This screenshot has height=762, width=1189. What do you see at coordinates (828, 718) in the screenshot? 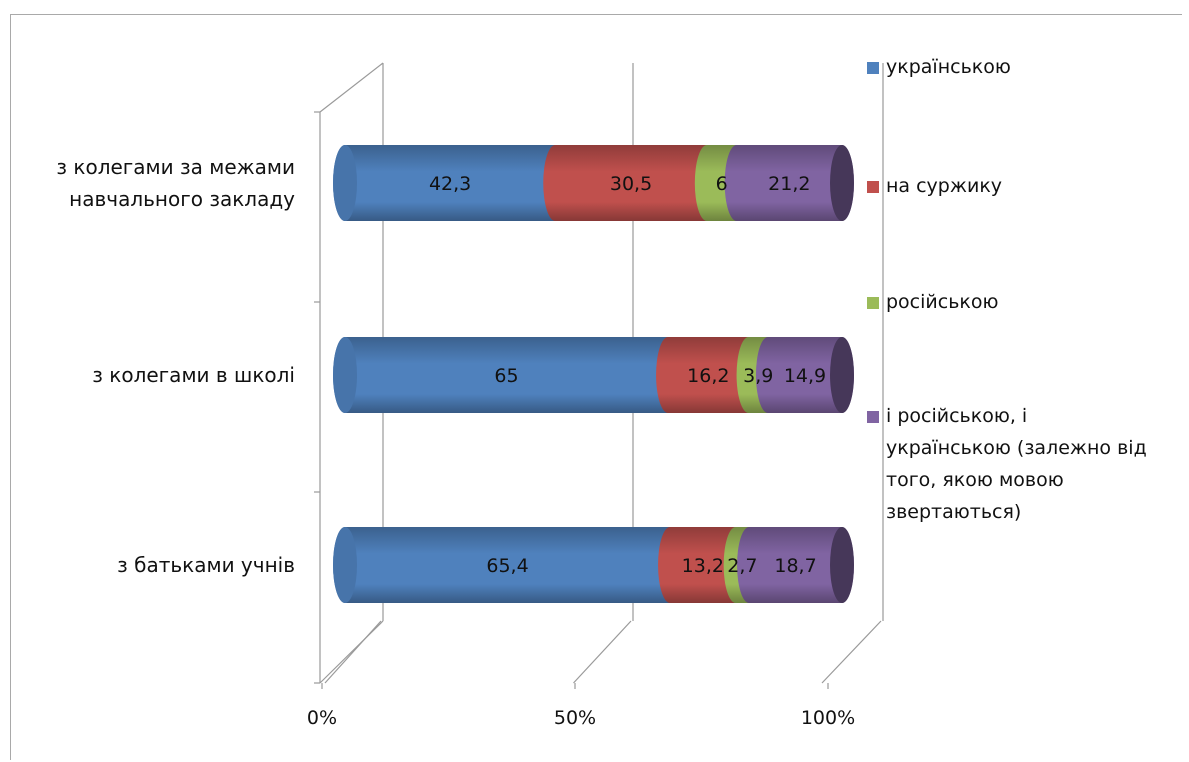
I see `x-tick-label-2: 100%` at bounding box center [828, 718].